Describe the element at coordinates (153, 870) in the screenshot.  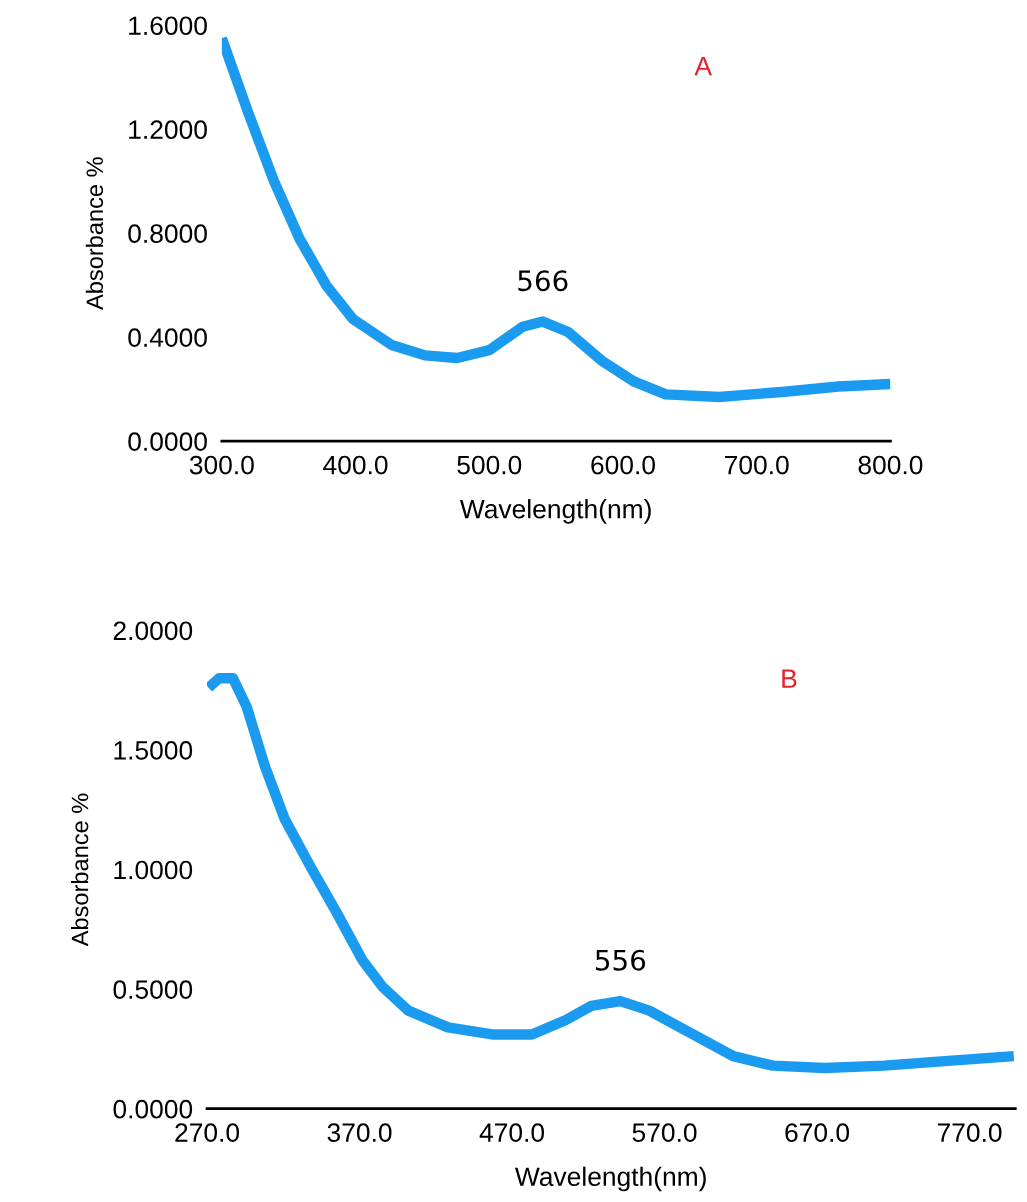
I see `y-tick-label: 1.0000` at that location.